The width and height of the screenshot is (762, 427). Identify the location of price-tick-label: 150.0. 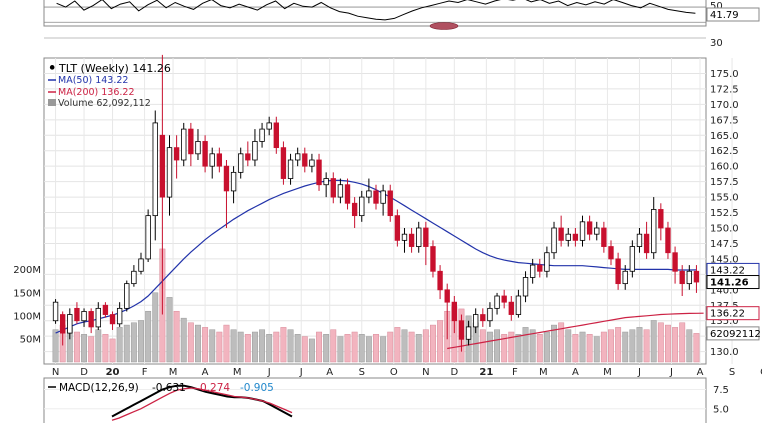
(724, 229).